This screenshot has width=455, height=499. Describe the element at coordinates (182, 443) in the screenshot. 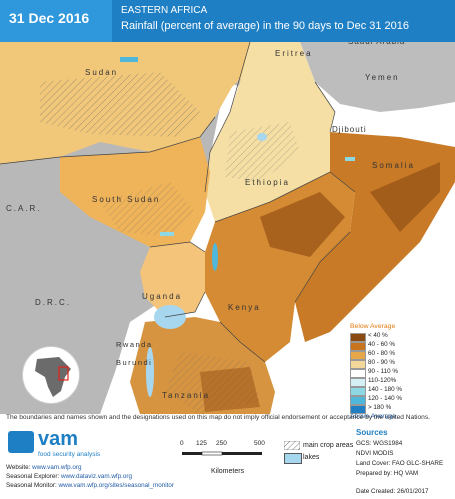

I see `scale-0: 0` at that location.